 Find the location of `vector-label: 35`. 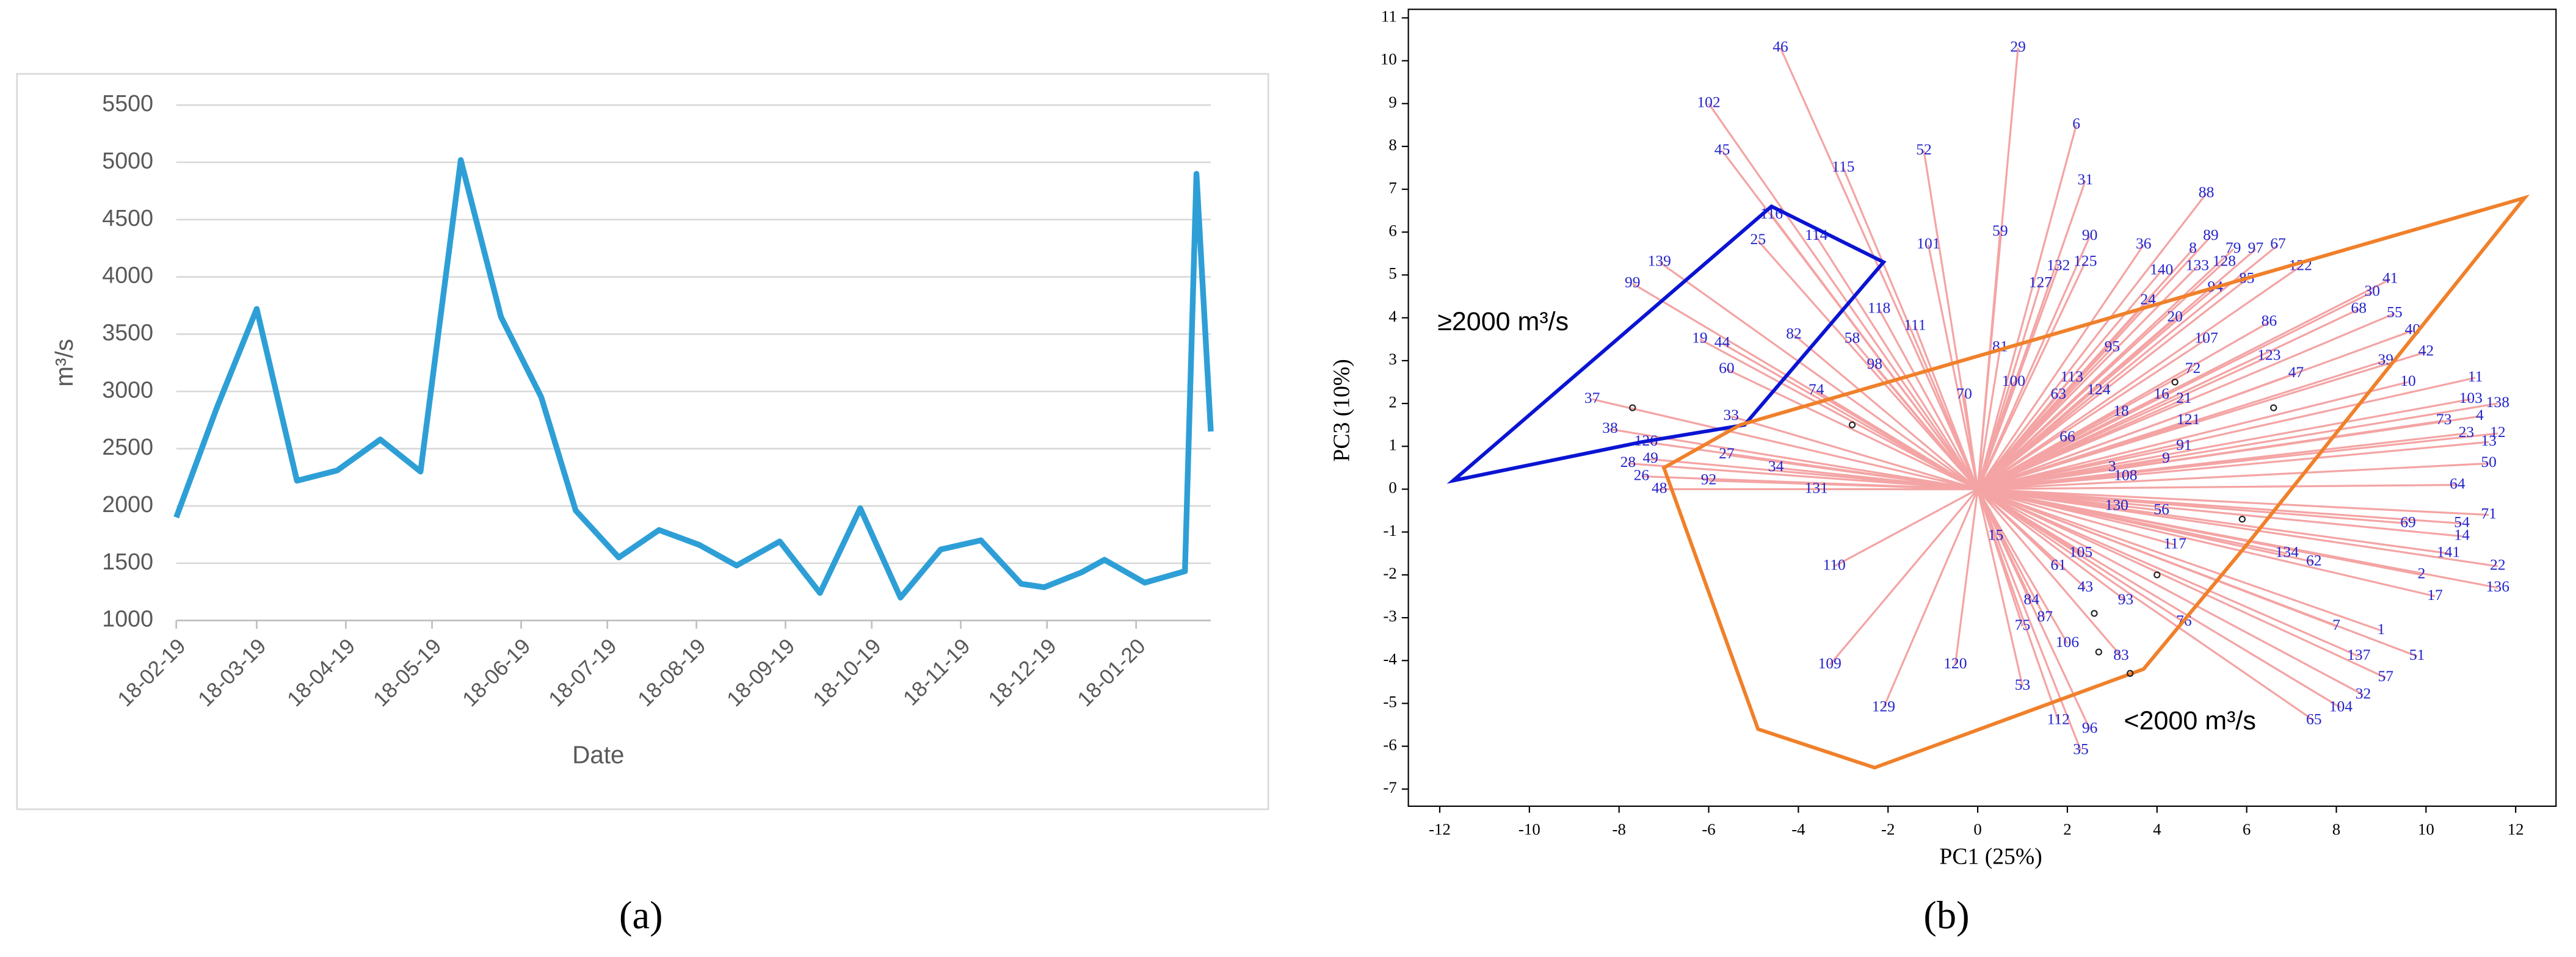

vector-label: 35 is located at coordinates (2081, 749).